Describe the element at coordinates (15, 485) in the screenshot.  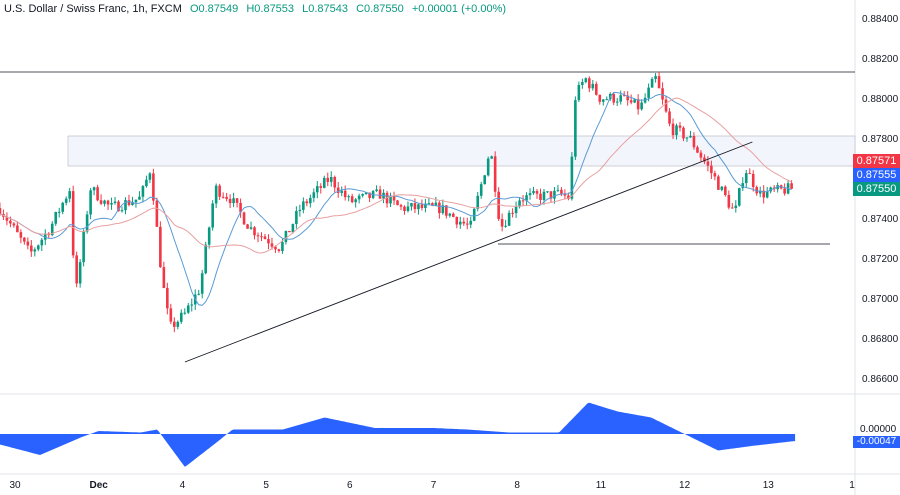
I see `x-tick-label: 30` at that location.